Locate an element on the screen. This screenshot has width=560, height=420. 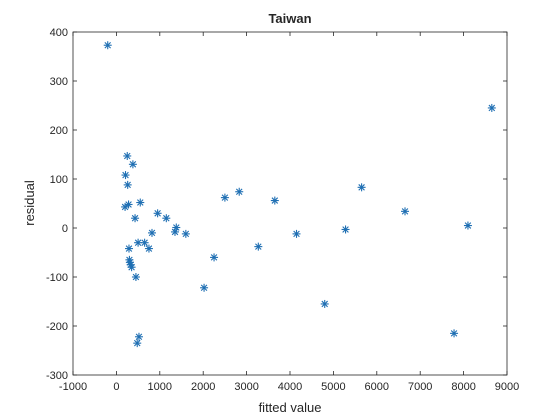
x-tick-label: 9000 is located at coordinates (507, 387).